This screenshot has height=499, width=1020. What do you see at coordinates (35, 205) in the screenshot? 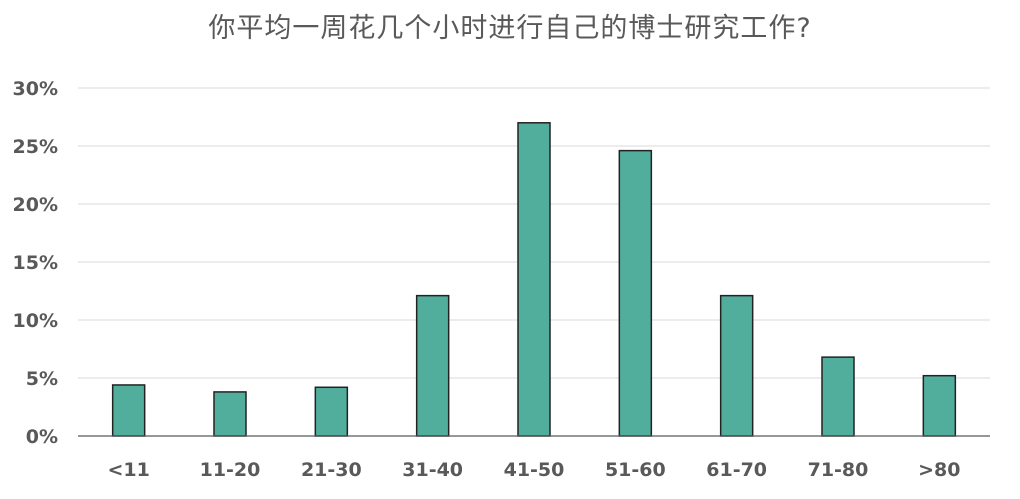
I see `y-tick-label: 20%` at bounding box center [35, 205].